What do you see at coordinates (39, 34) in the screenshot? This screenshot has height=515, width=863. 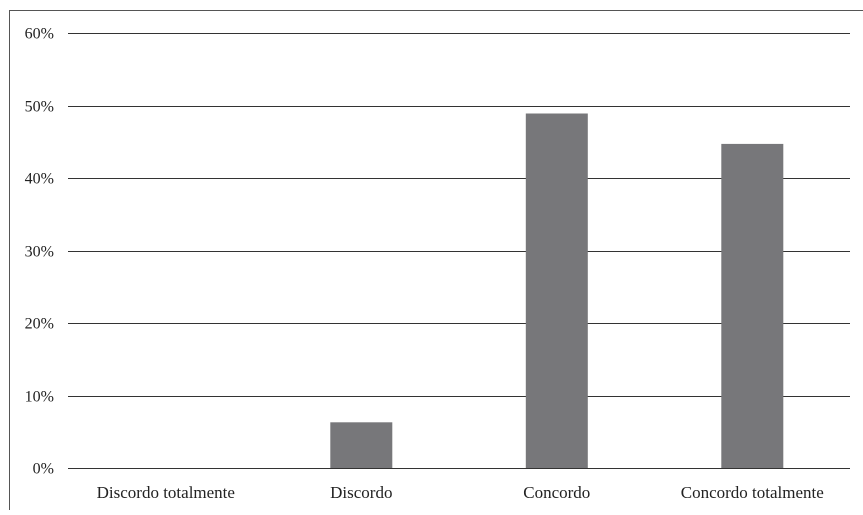 I see `y-tick-label: 60%` at bounding box center [39, 34].